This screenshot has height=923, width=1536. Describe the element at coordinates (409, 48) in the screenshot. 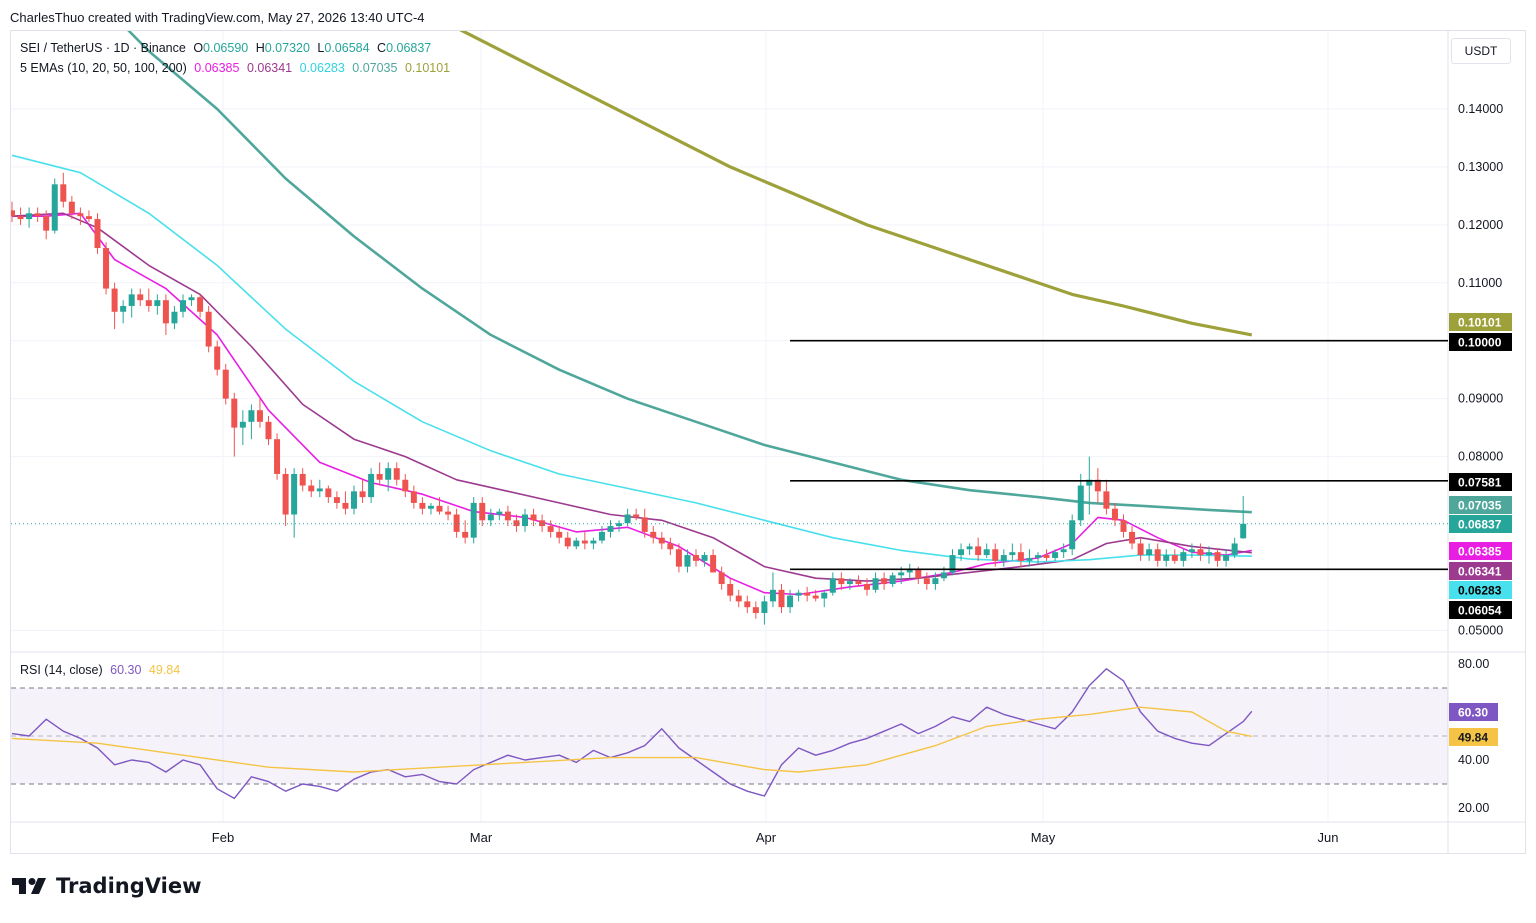

I see `ohlc-close: 0.06837` at that location.